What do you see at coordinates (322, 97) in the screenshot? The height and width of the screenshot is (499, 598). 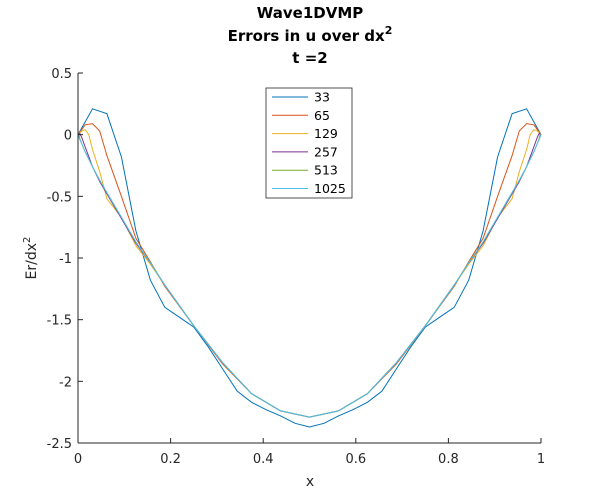 I see `legend-label-33: 33` at bounding box center [322, 97].